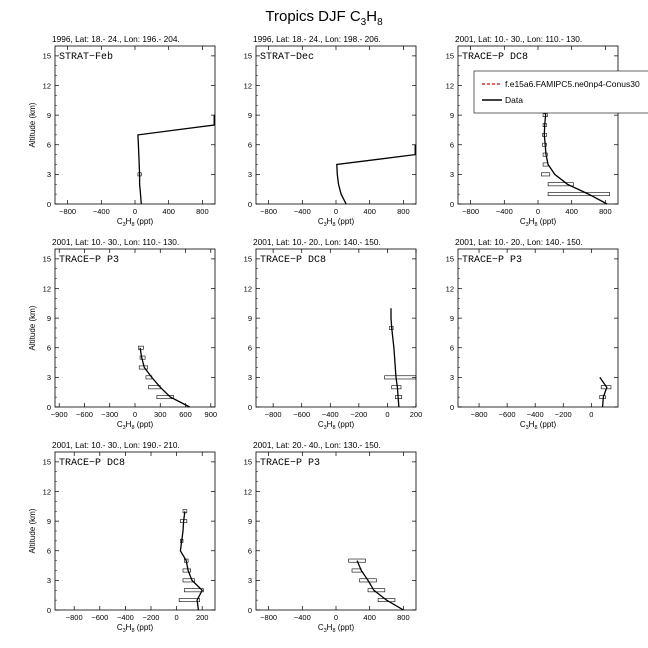 The image size is (648, 648). What do you see at coordinates (317, 39) in the screenshot?
I see `panel-header: 1996, Lat: 18.- 24., Lon: 198.- 206.` at bounding box center [317, 39].